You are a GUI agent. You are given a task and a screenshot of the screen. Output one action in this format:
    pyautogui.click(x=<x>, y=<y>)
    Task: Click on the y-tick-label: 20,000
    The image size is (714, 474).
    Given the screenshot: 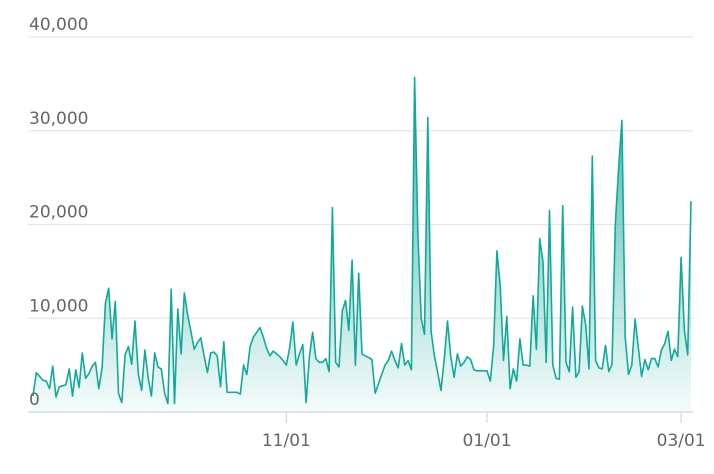 What is the action you would take?
    pyautogui.click(x=58, y=213)
    